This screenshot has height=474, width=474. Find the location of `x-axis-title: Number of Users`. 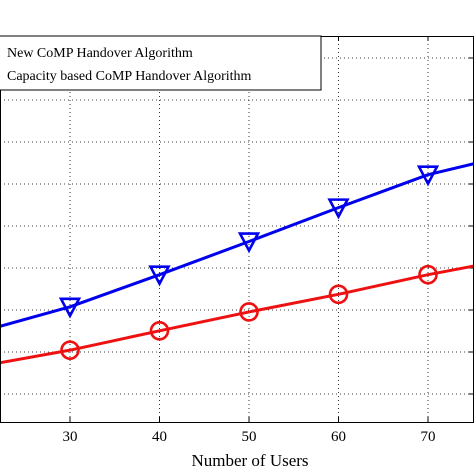

x-axis-title: Number of Users is located at coordinates (249, 460).